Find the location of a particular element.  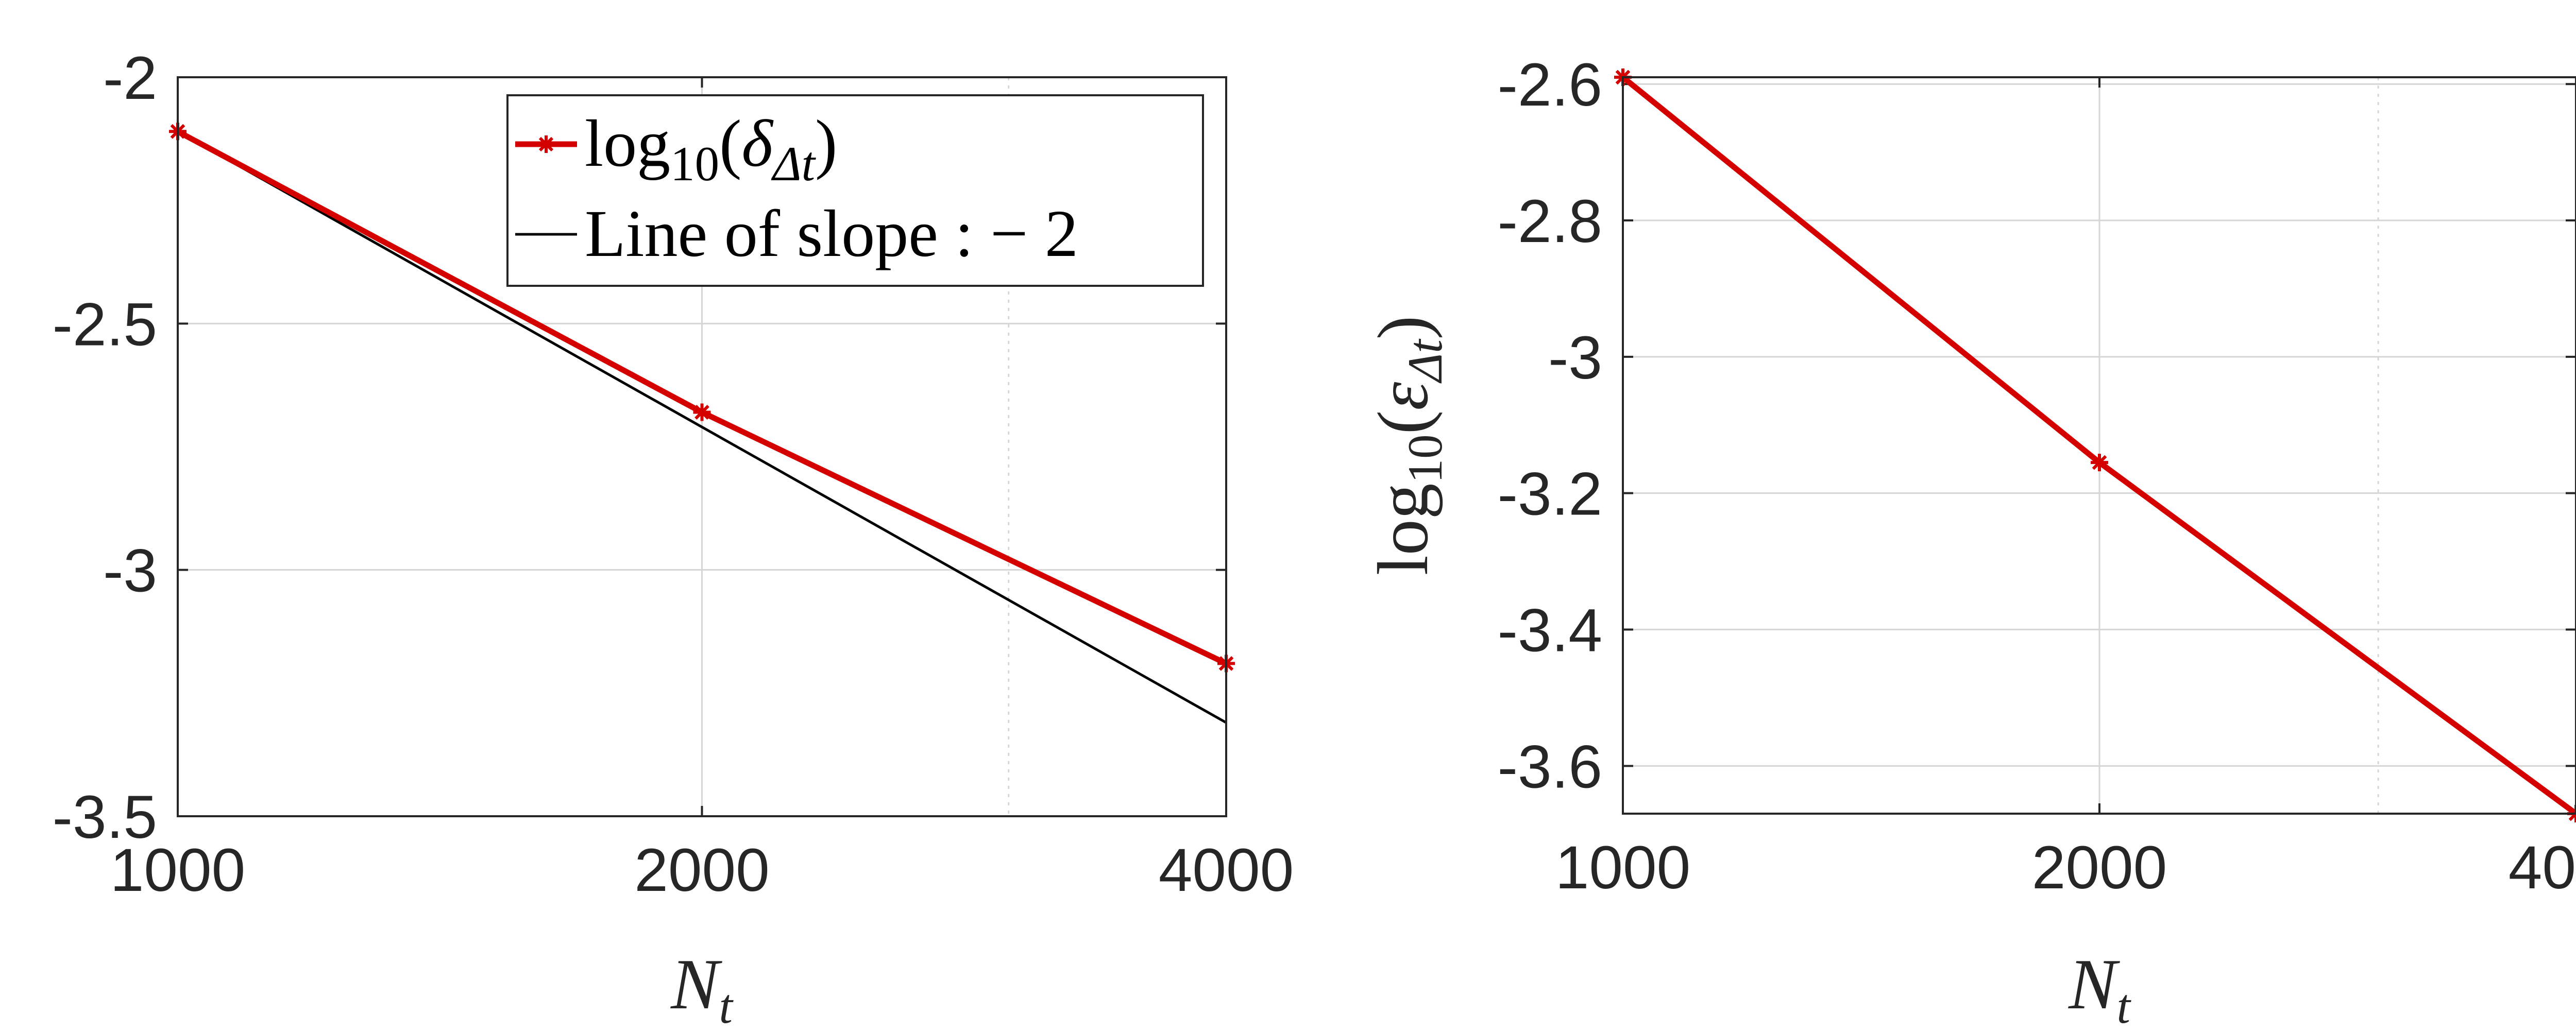

y-tick-label: -2.6 is located at coordinates (1550, 85).